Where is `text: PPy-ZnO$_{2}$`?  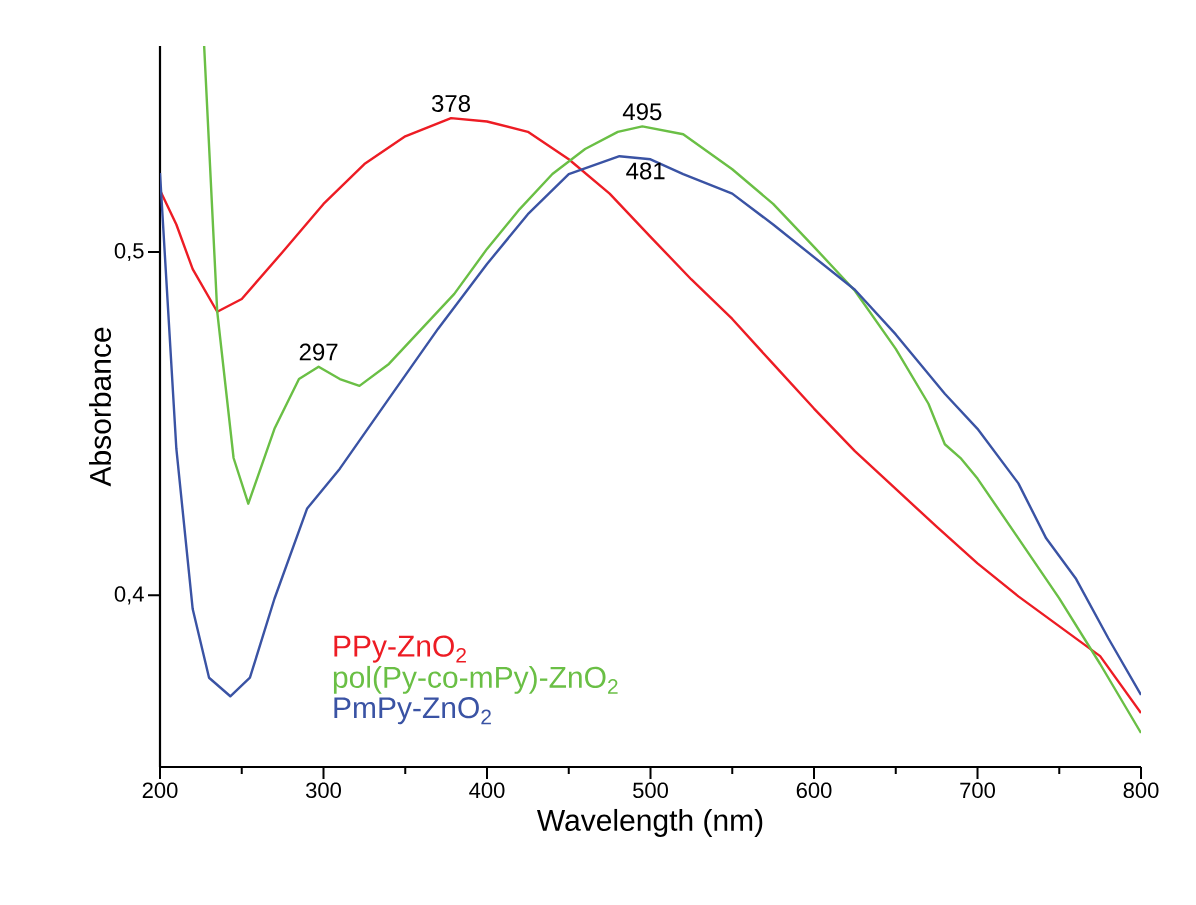 text: PPy-ZnO$_{2}$ is located at coordinates (400, 649).